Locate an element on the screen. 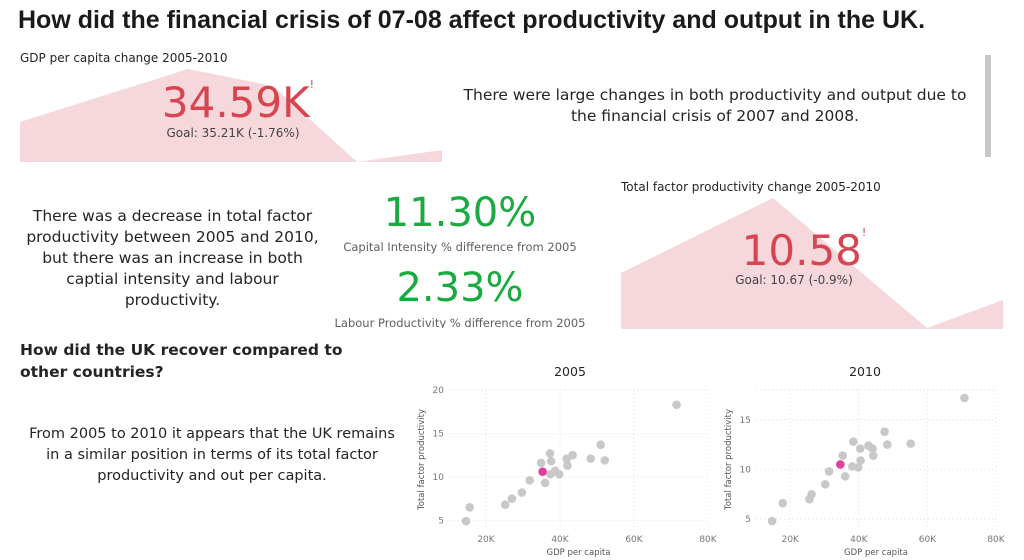 Image resolution: width=1024 pixels, height=560 pixels. capital-intensity-value: 11.30% is located at coordinates (460, 213).